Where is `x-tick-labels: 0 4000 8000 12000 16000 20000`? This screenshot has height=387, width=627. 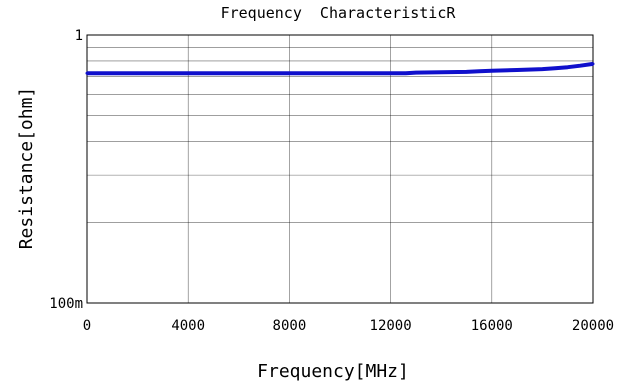 x-tick-labels: 0 4000 8000 12000 16000 20000 is located at coordinates (348, 326).